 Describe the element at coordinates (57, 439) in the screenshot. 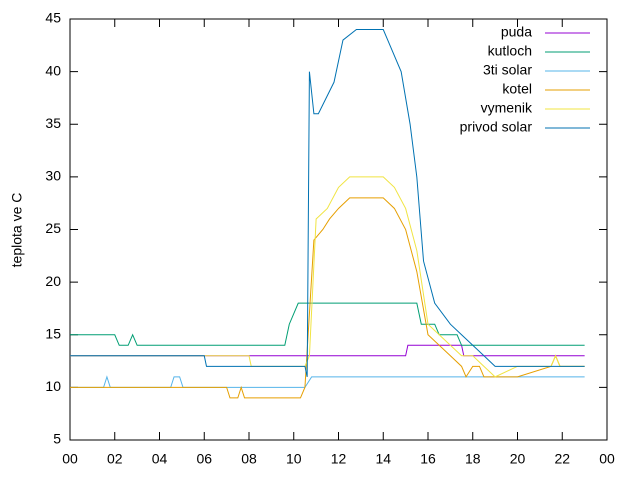

I see `y-tick-label: 5` at that location.